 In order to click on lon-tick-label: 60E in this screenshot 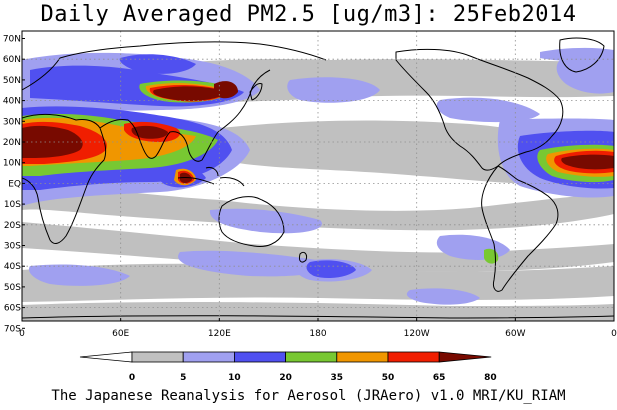, I will do `click(120, 334)`.